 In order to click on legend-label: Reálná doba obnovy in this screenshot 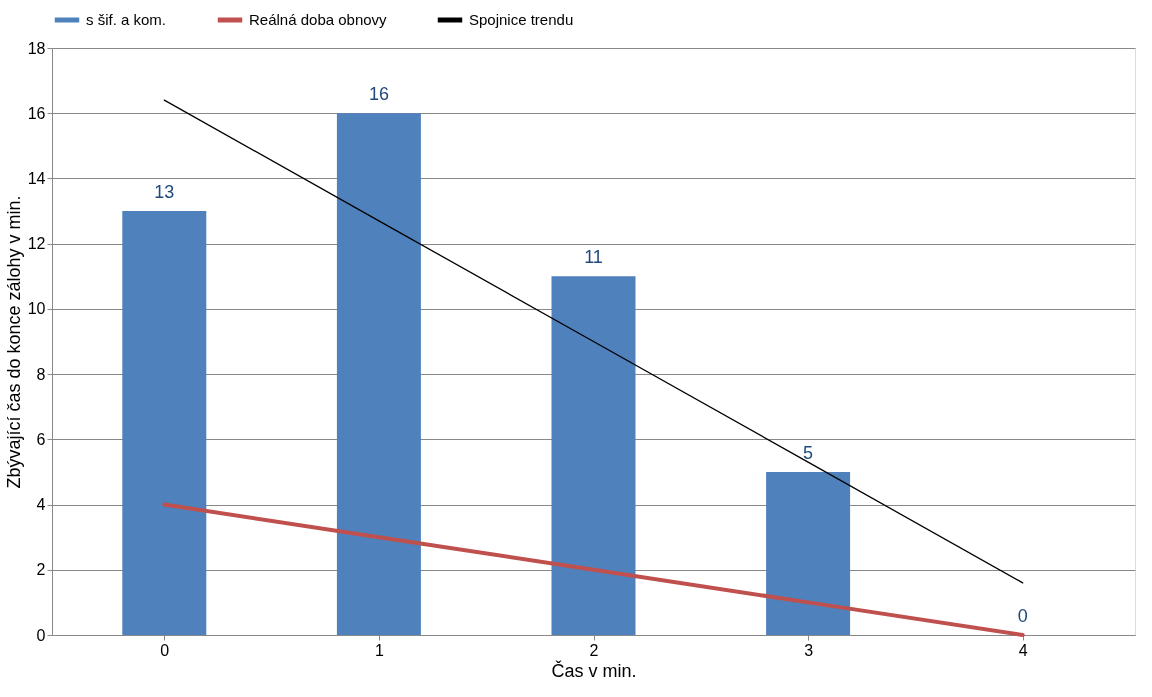, I will do `click(318, 19)`.